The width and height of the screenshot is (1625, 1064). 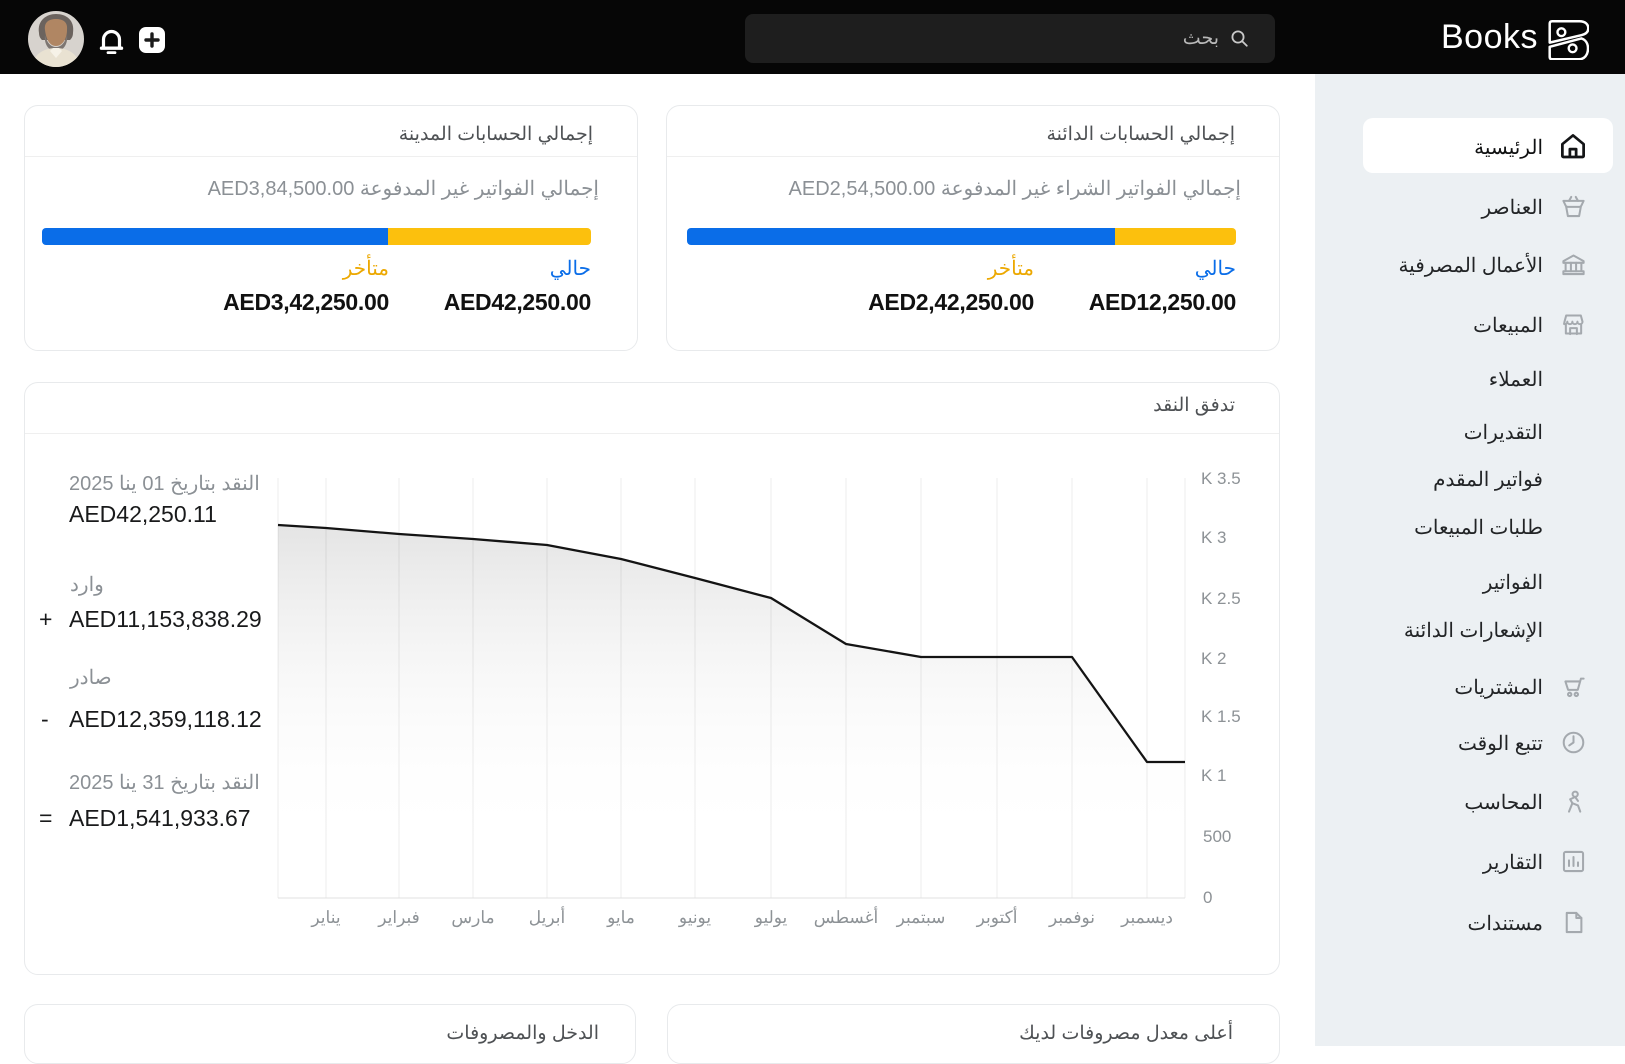 What do you see at coordinates (771, 918) in the screenshot?
I see `svg-text: يوليو` at bounding box center [771, 918].